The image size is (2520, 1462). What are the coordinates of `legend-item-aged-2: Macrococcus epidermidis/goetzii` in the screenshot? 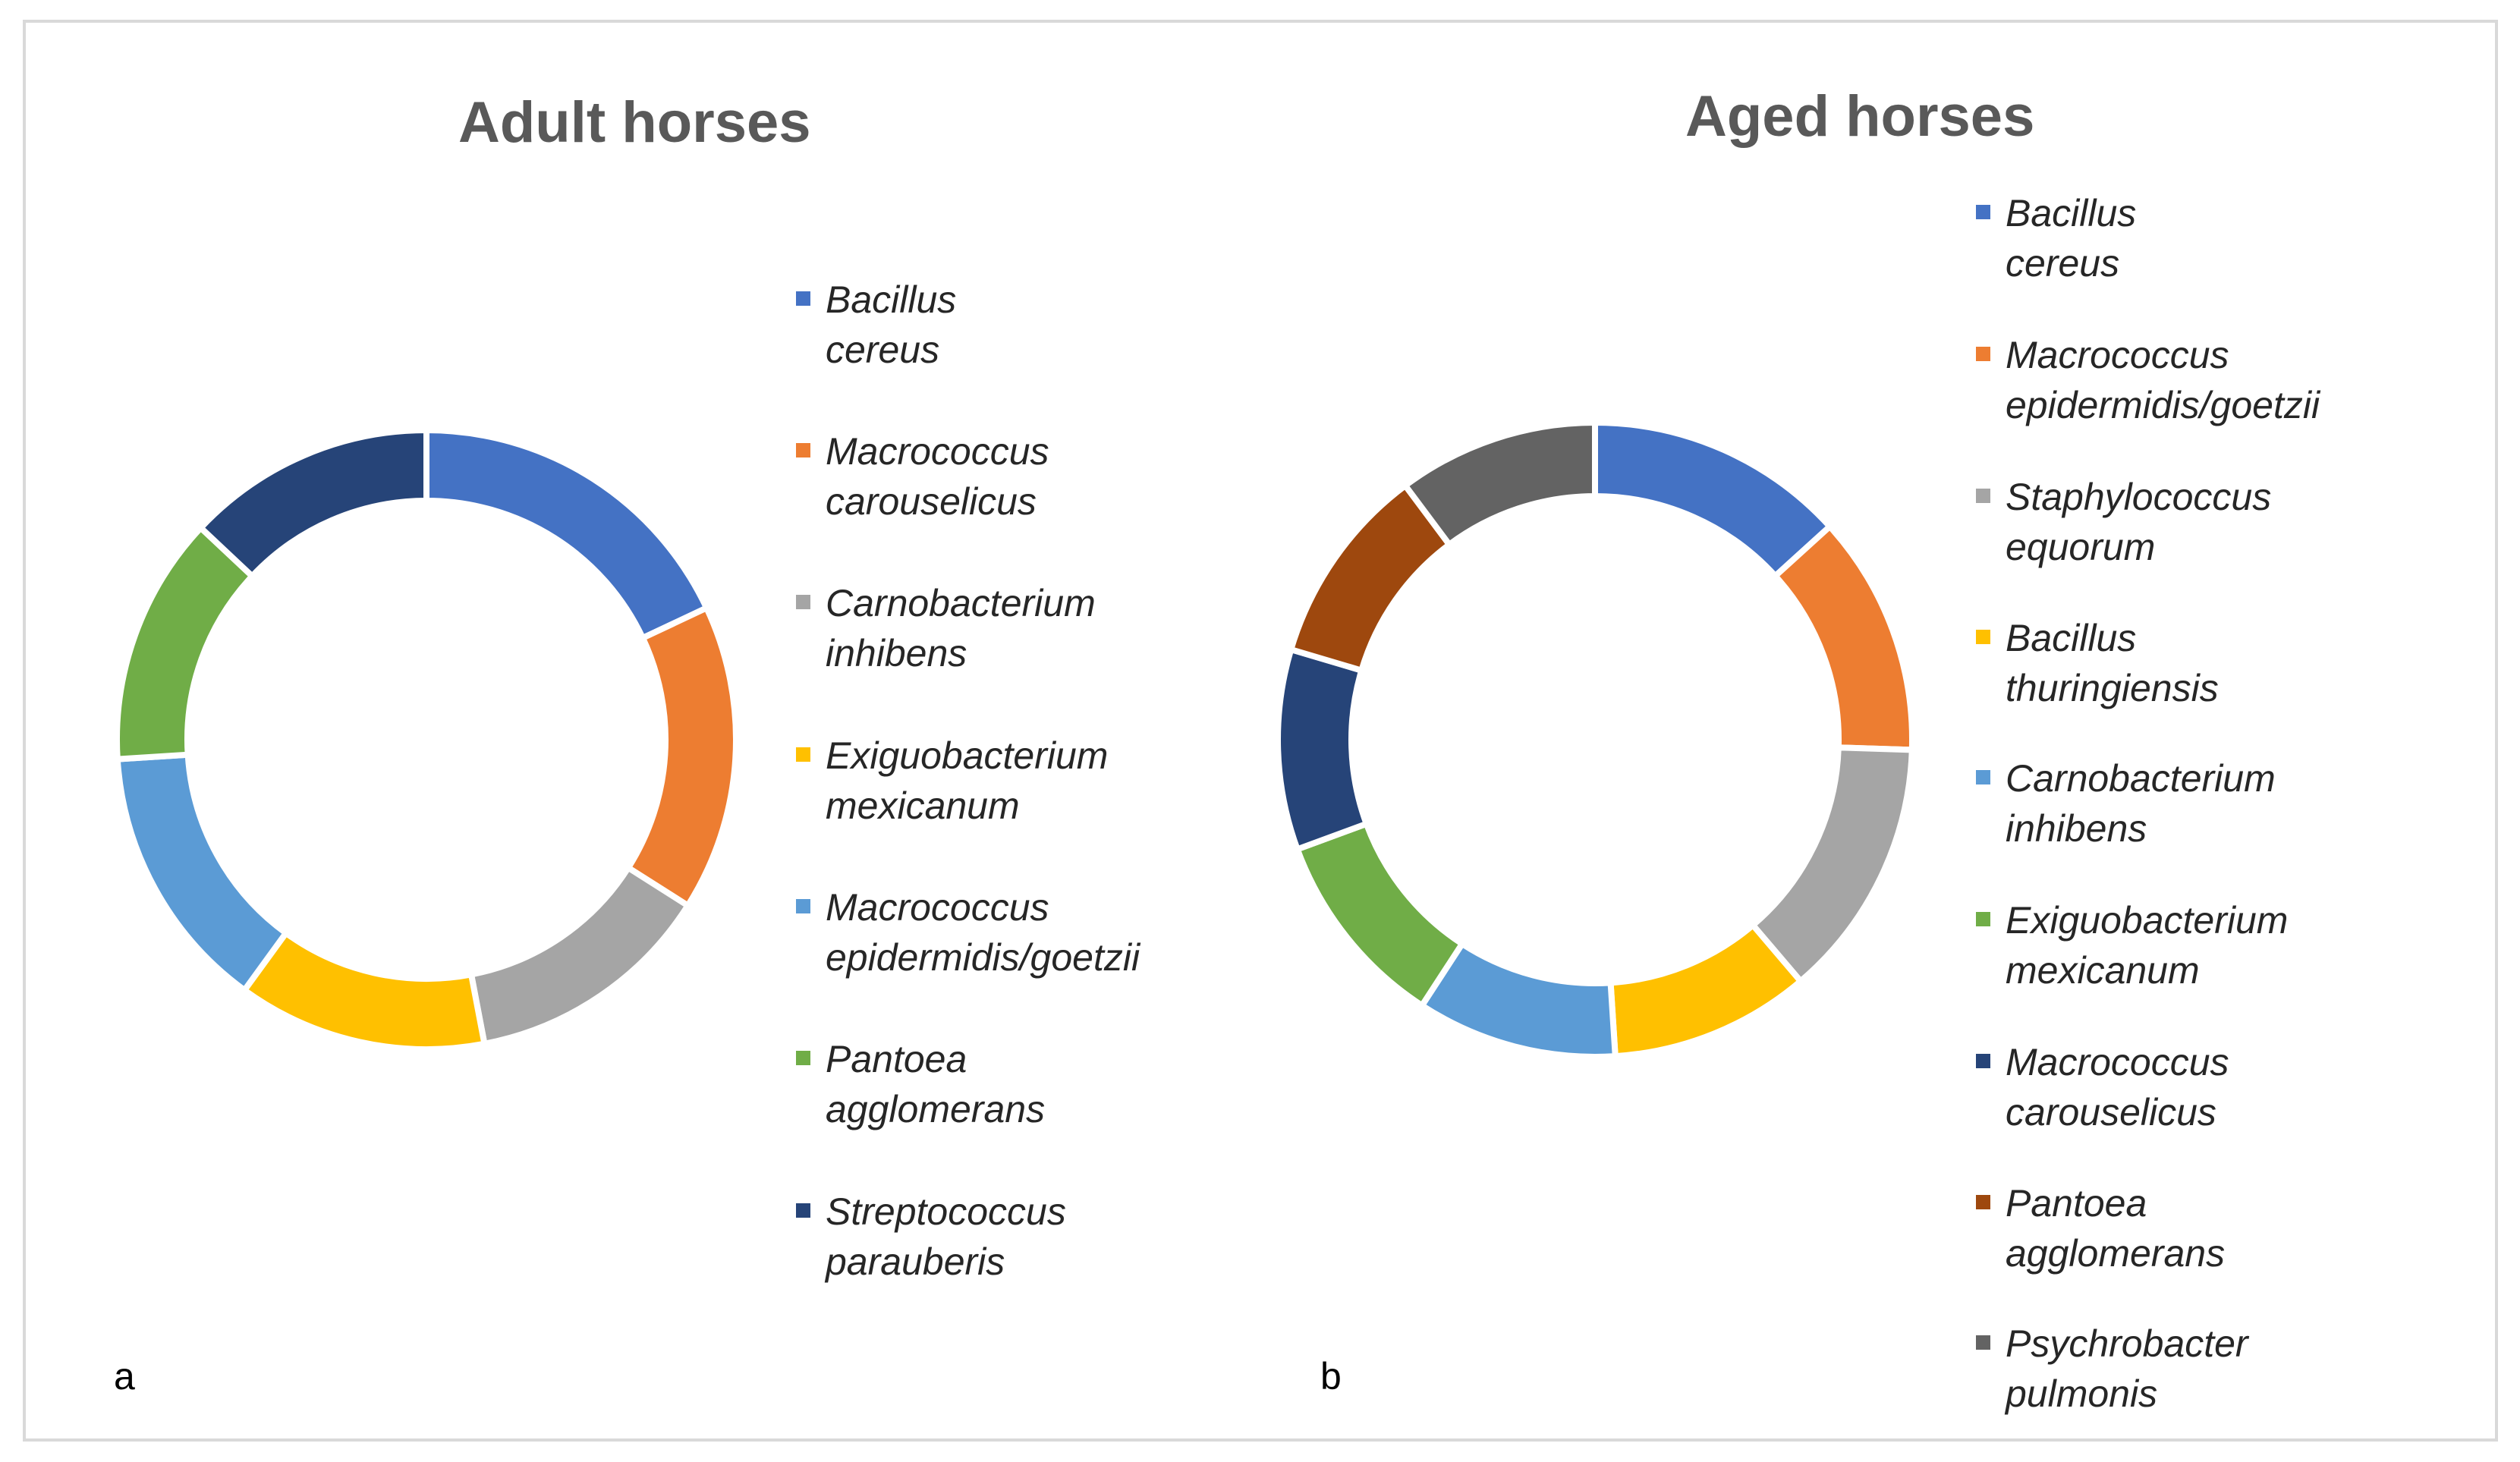 It's located at (2148, 380).